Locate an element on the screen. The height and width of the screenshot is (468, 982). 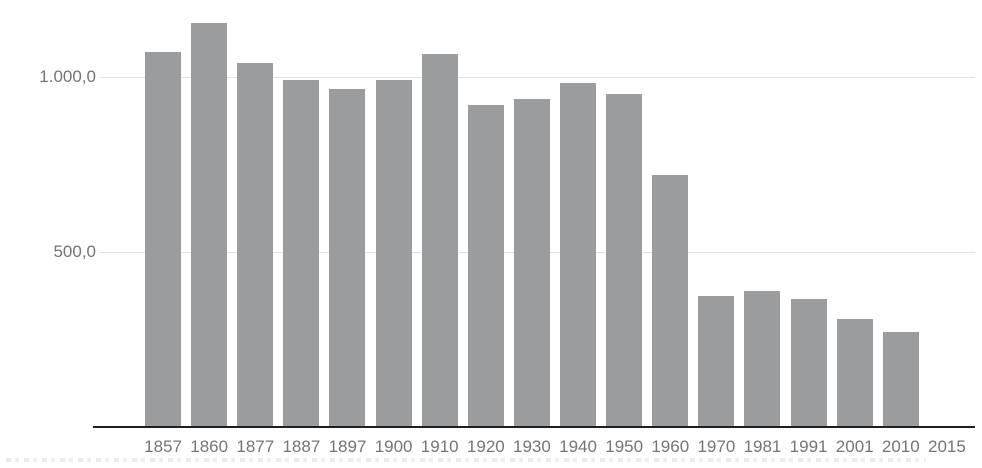
bar-1910 is located at coordinates (439, 240).